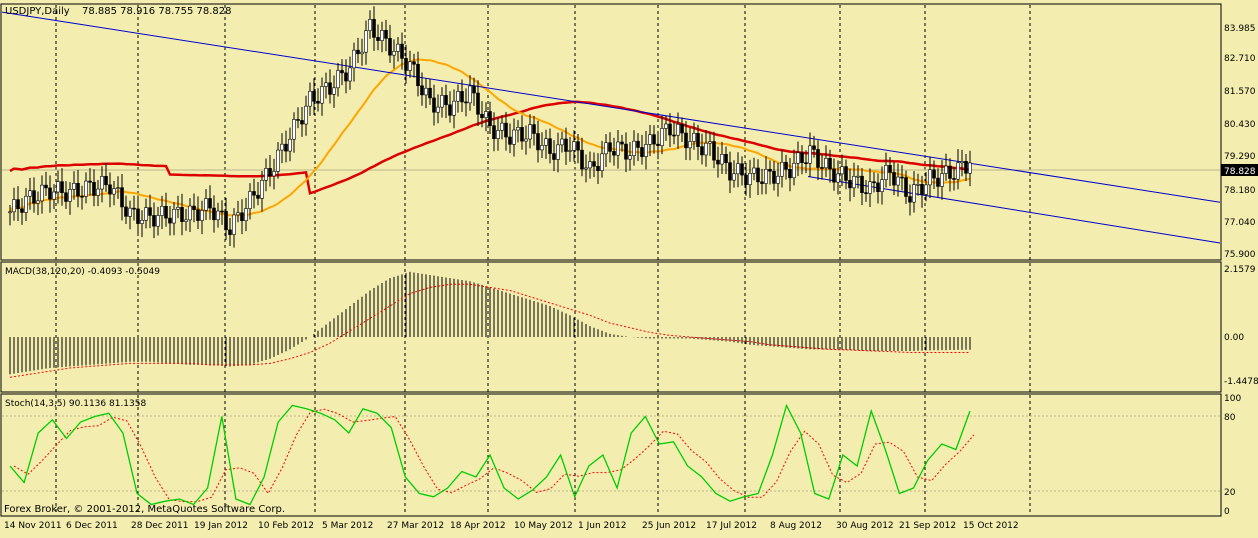 The width and height of the screenshot is (1258, 538). What do you see at coordinates (489, 330) in the screenshot?
I see `macd-signal-line` at bounding box center [489, 330].